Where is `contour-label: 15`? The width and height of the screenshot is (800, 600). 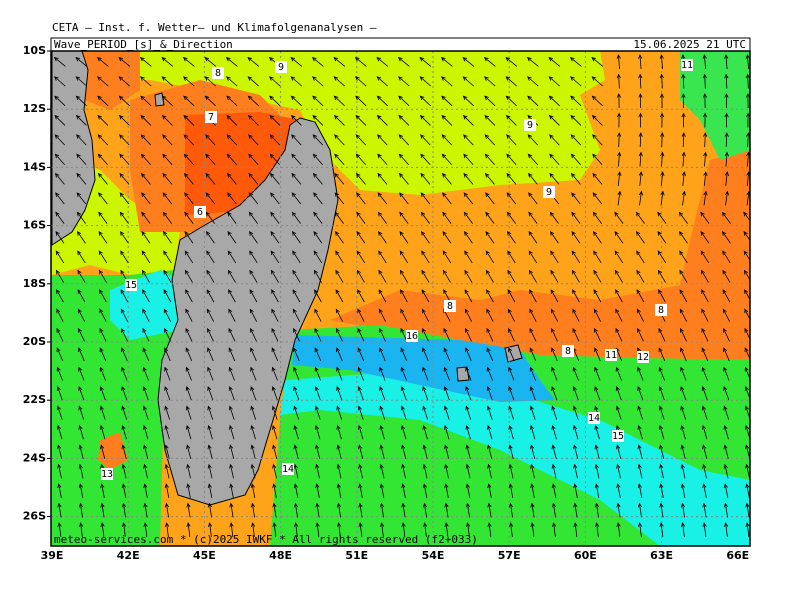
contour-label: 15 is located at coordinates (131, 285).